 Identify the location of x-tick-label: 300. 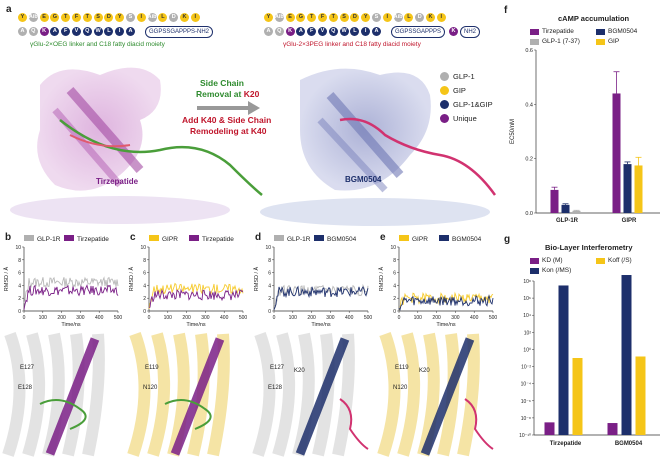
(80, 318).